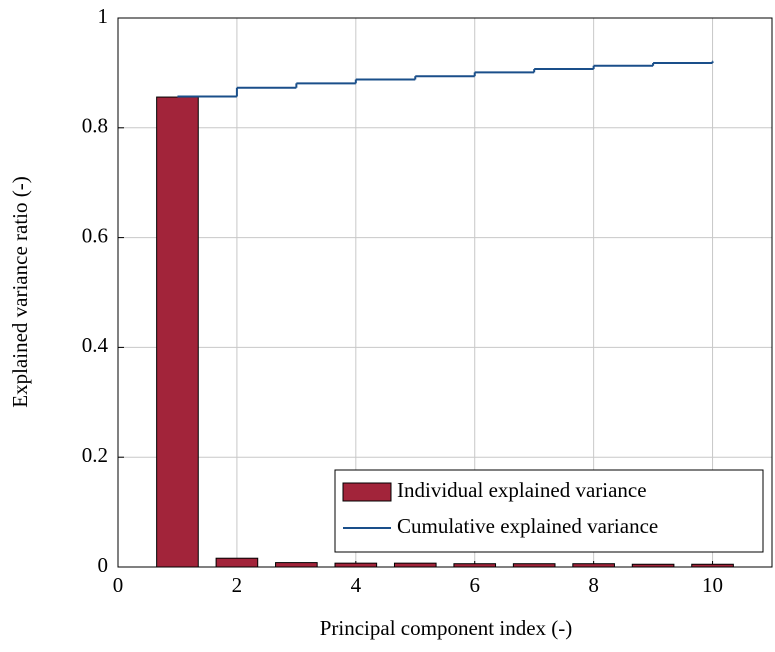 This screenshot has width=775, height=652. I want to click on x-tick-label: 10, so click(712, 585).